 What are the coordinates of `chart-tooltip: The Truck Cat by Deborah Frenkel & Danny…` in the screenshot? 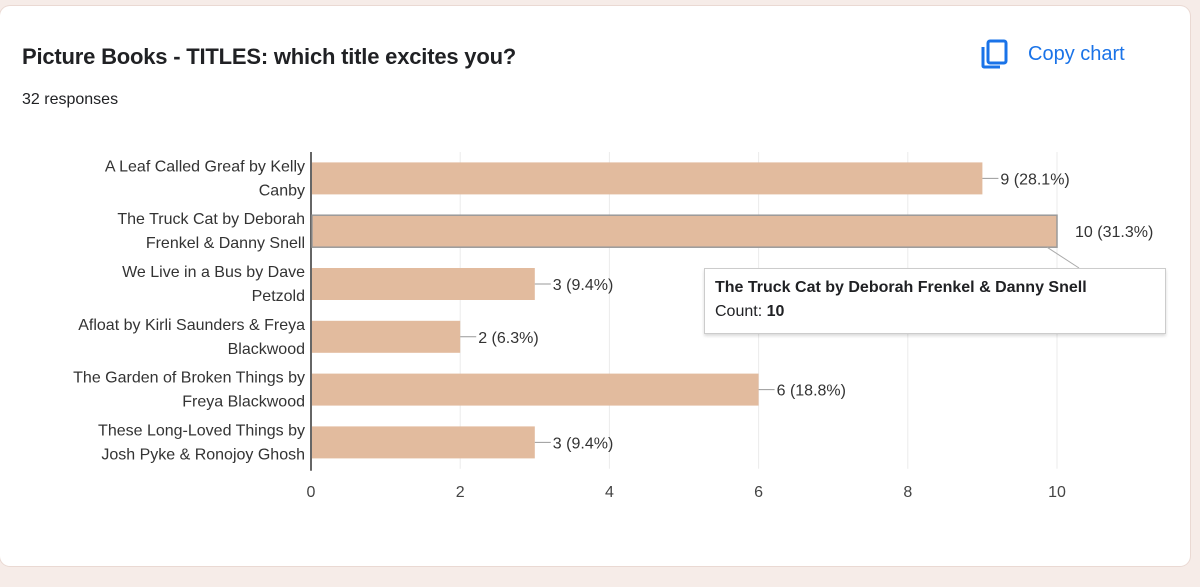 It's located at (935, 301).